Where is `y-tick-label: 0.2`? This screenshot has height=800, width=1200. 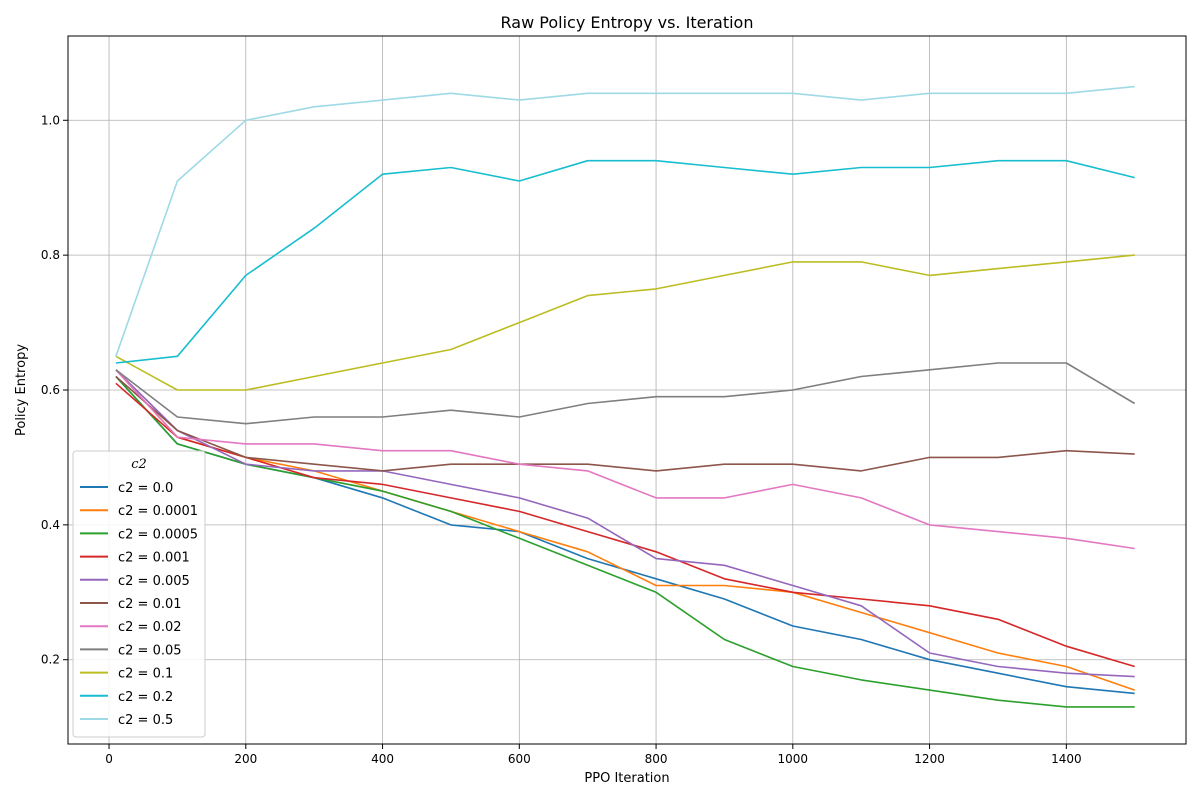 y-tick-label: 0.2 is located at coordinates (50, 660).